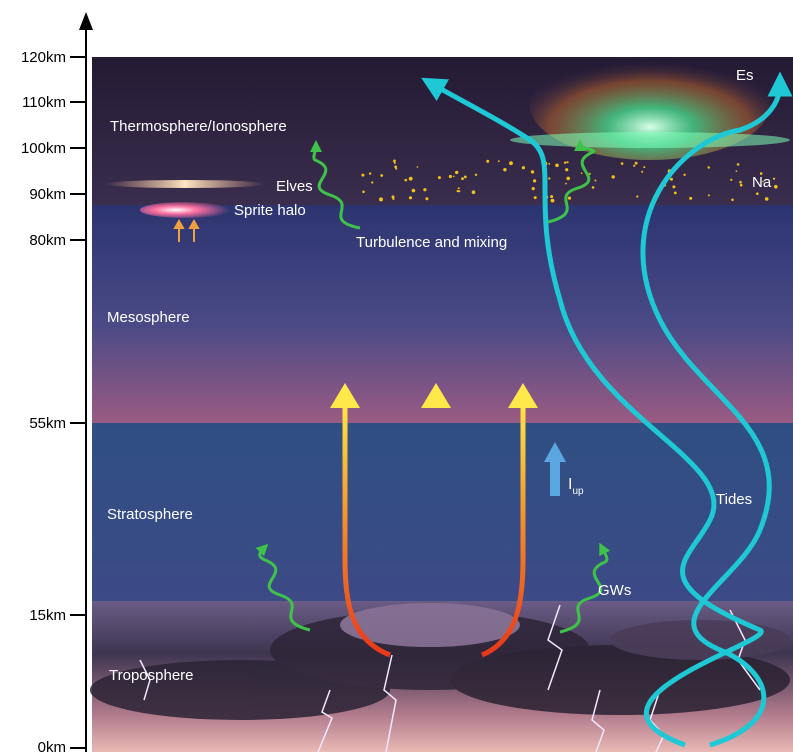 The height and width of the screenshot is (752, 793). Describe the element at coordinates (185, 184) in the screenshot. I see `elves-glow` at that location.